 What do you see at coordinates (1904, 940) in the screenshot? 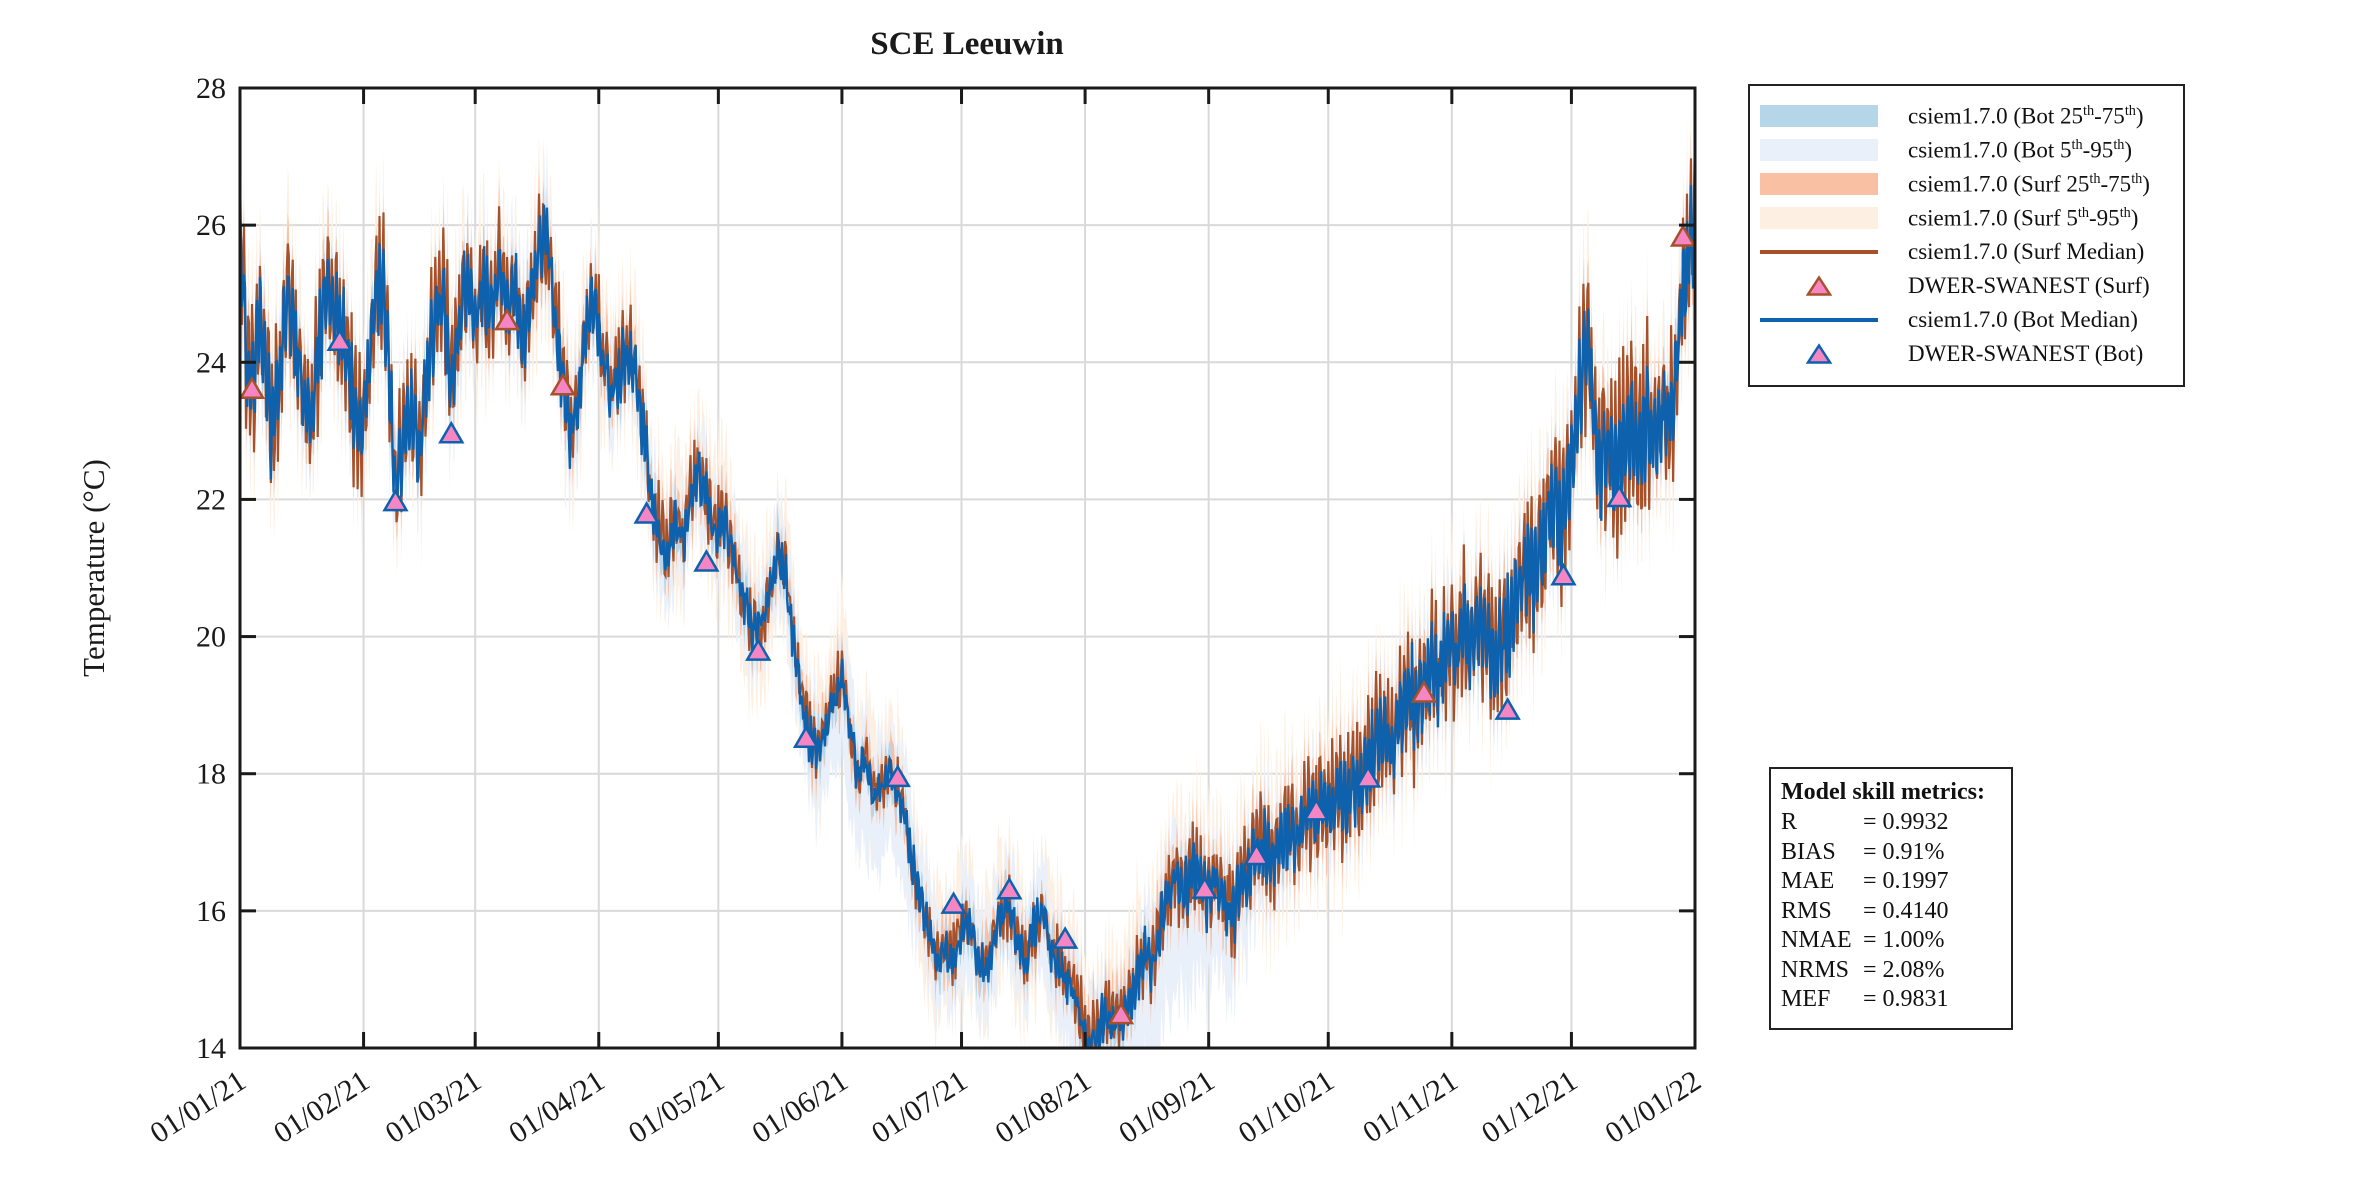
I see `metric-value: = 1.00%` at bounding box center [1904, 940].